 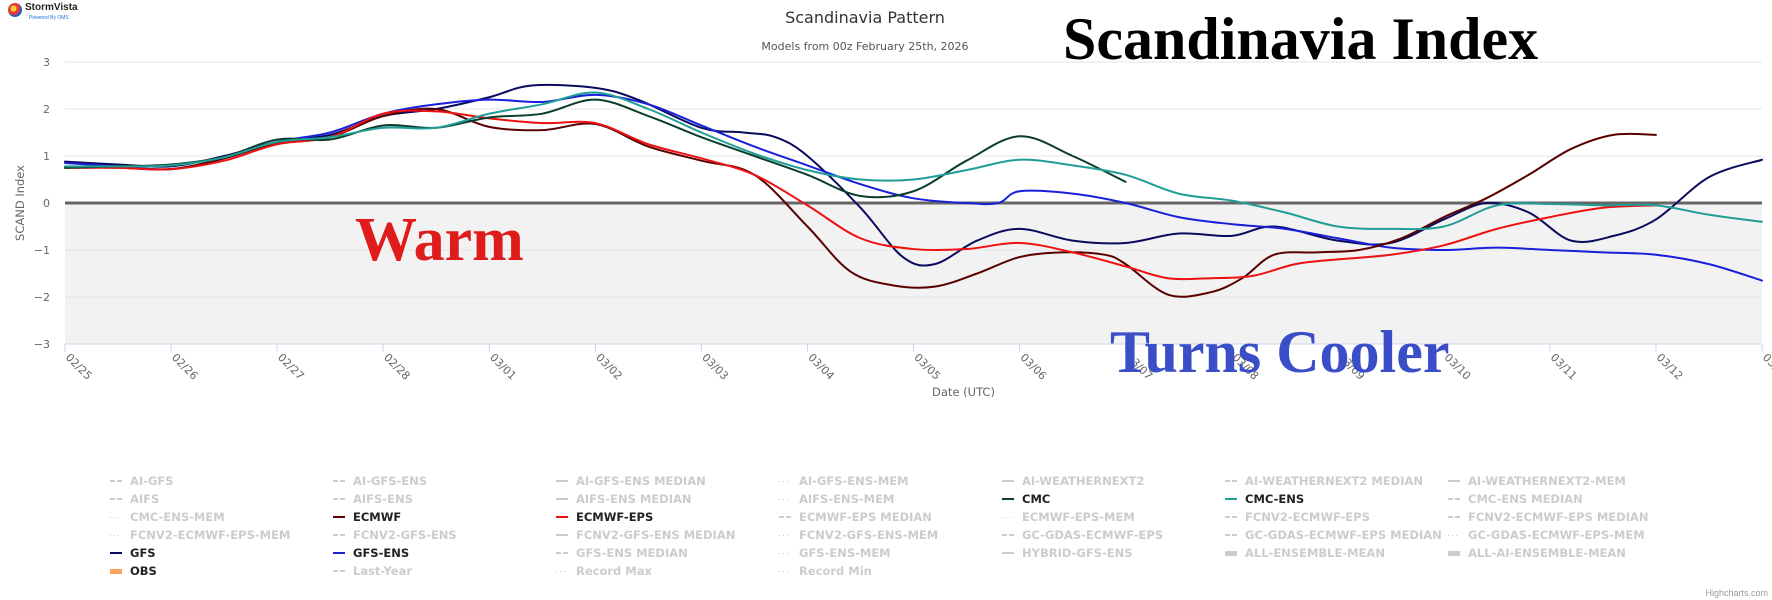 I want to click on legend-symbol-aifs-ens-mem, so click(x=785, y=499).